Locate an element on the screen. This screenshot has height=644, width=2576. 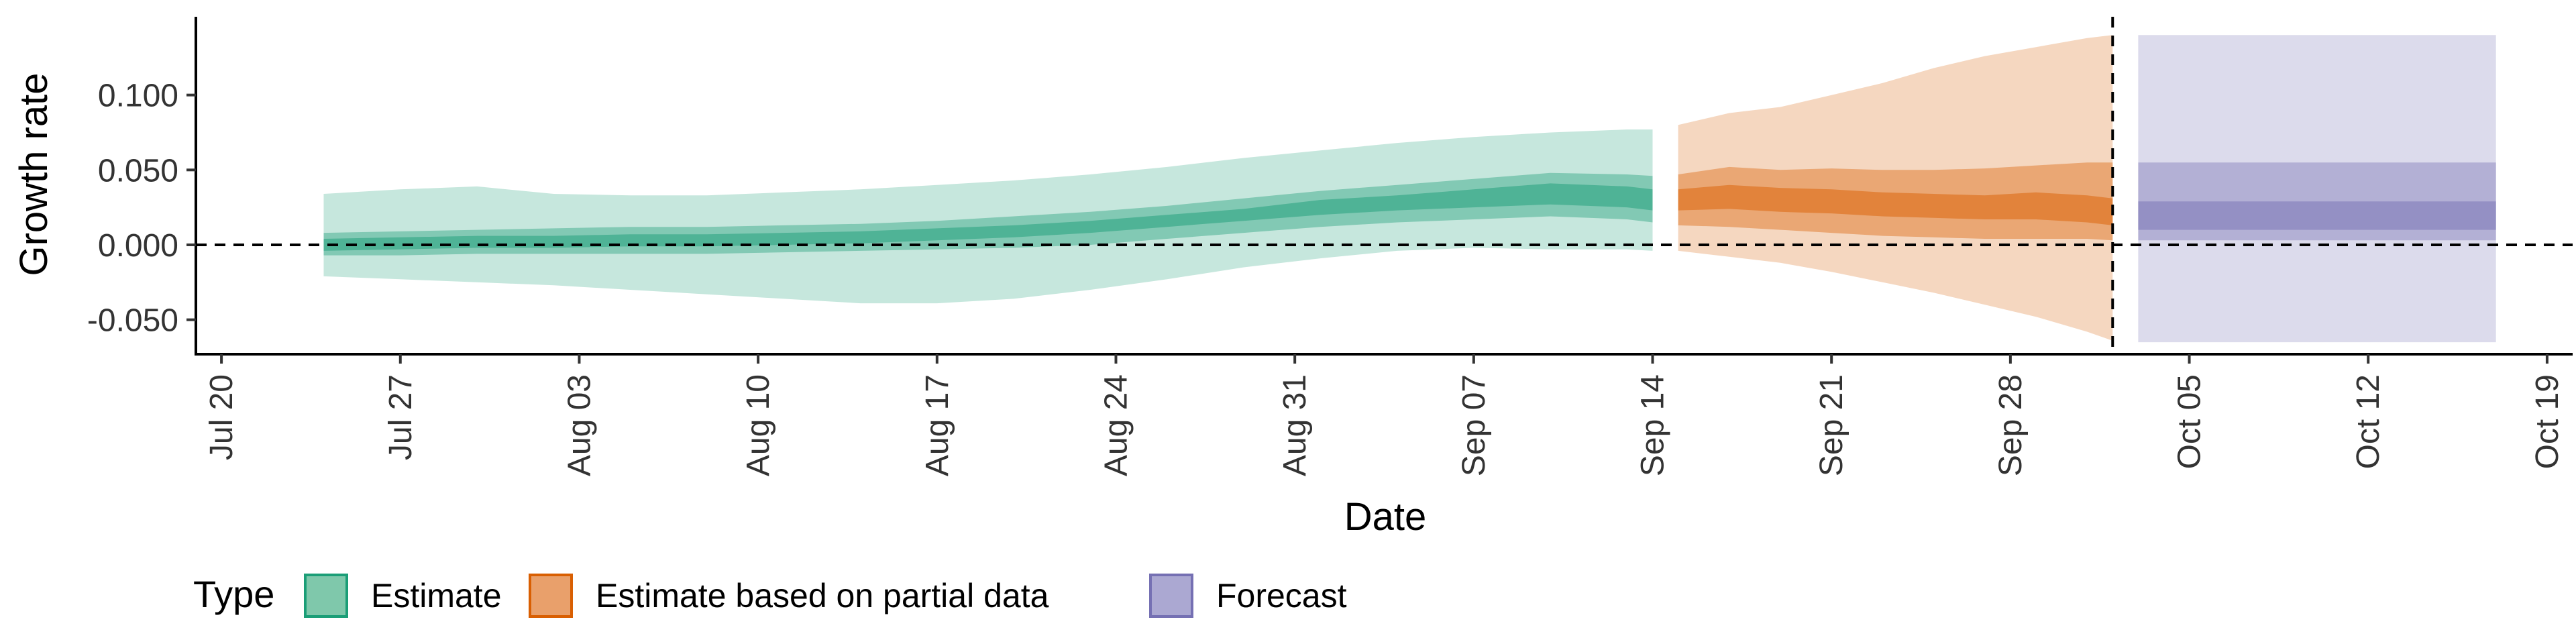
y-tick-label: 0.100 is located at coordinates (138, 96).